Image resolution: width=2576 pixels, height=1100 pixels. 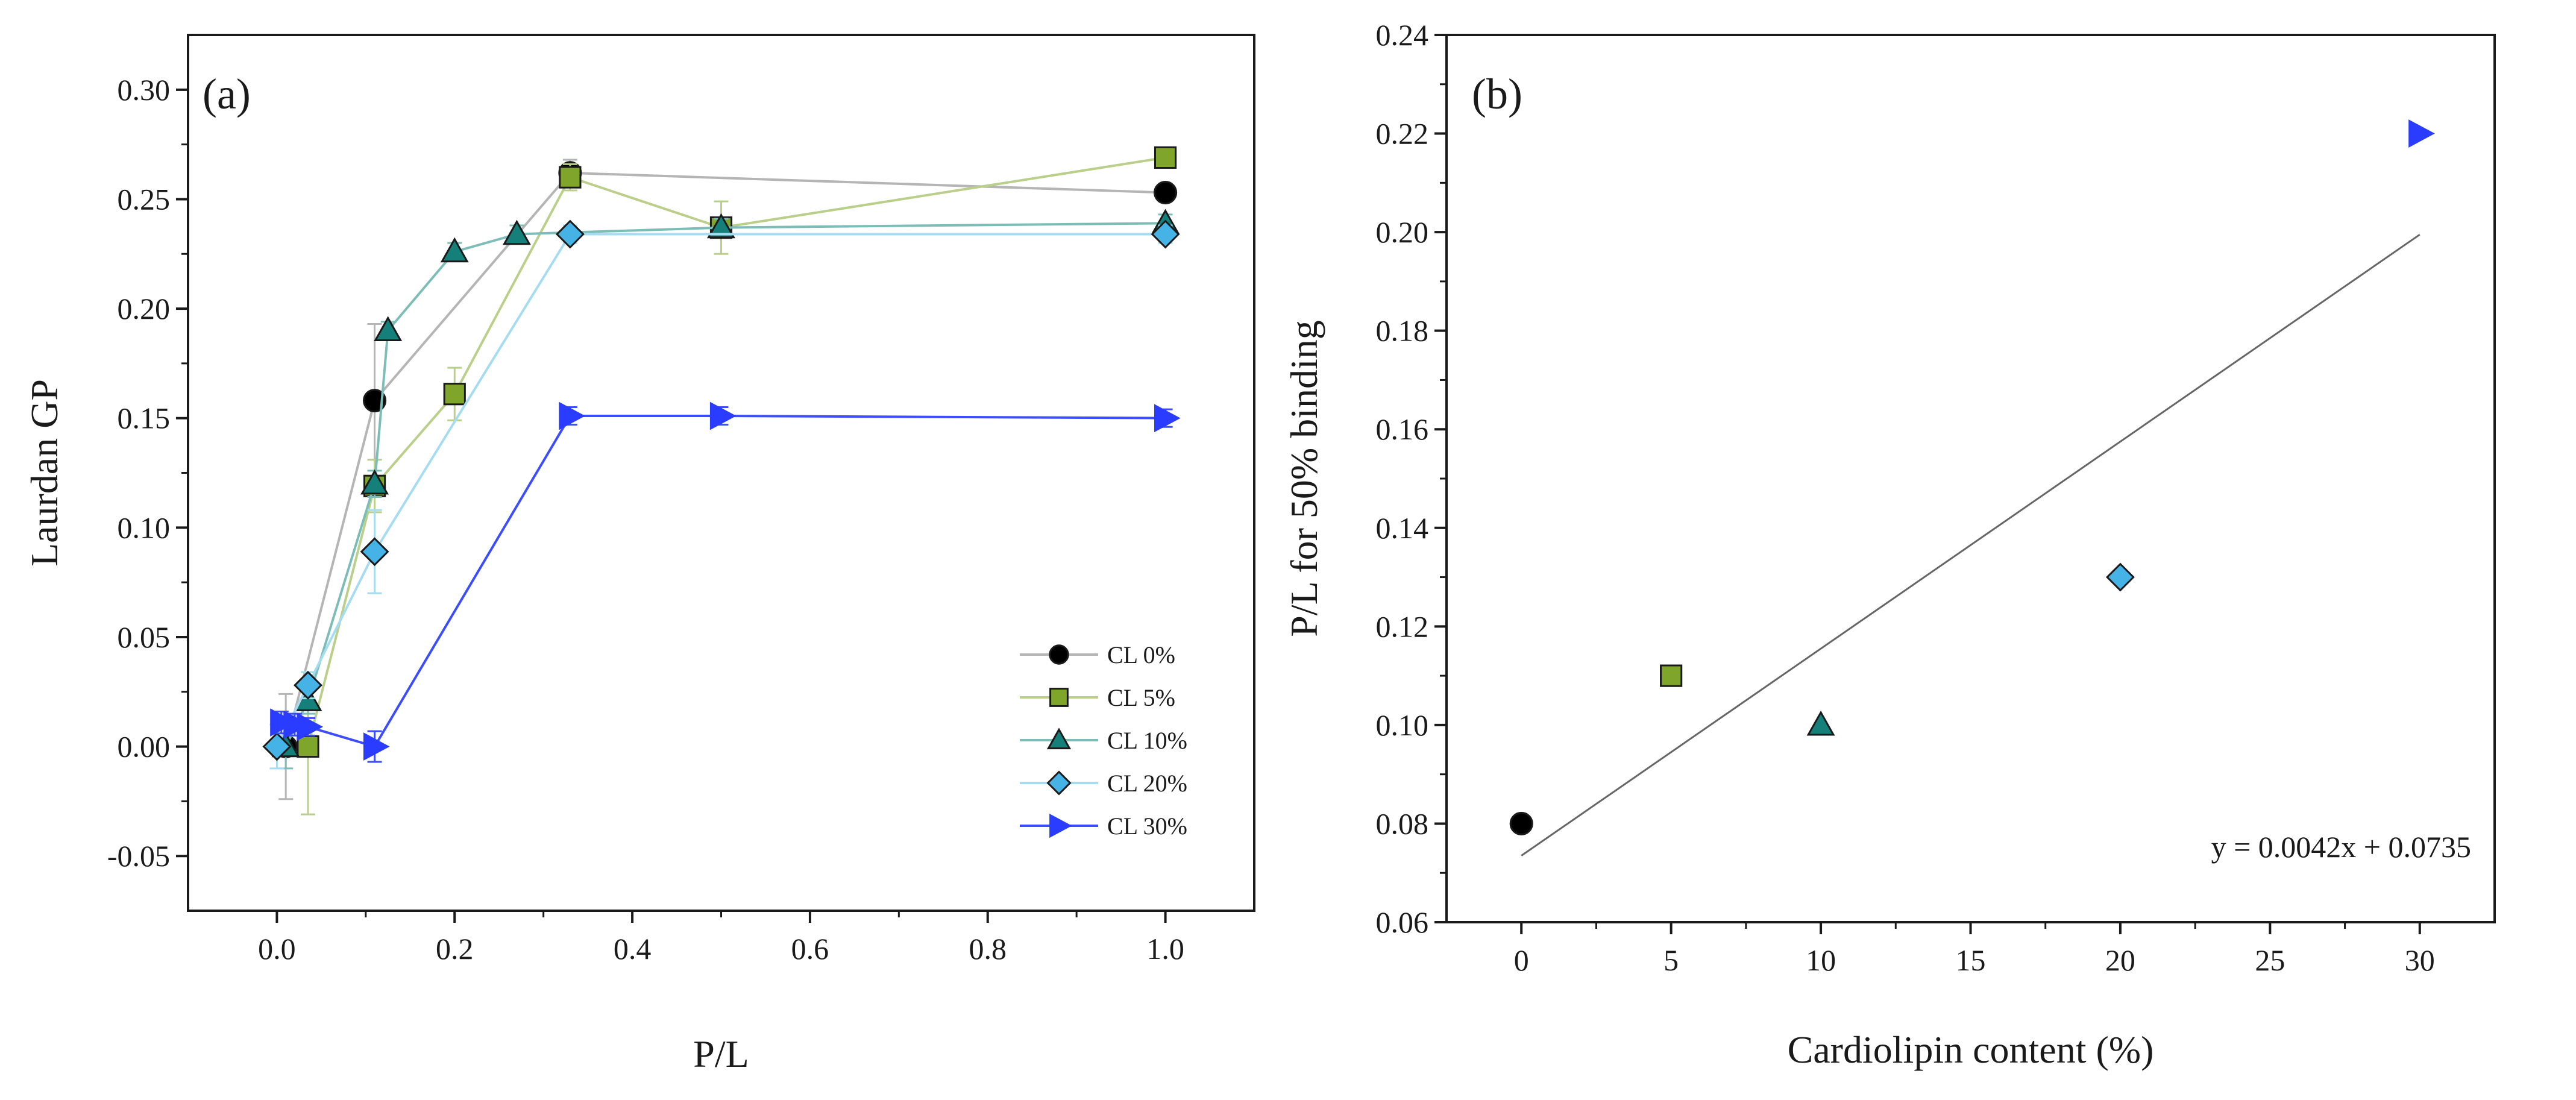 What do you see at coordinates (144, 418) in the screenshot?
I see `a-y-tick-label: 0.15` at bounding box center [144, 418].